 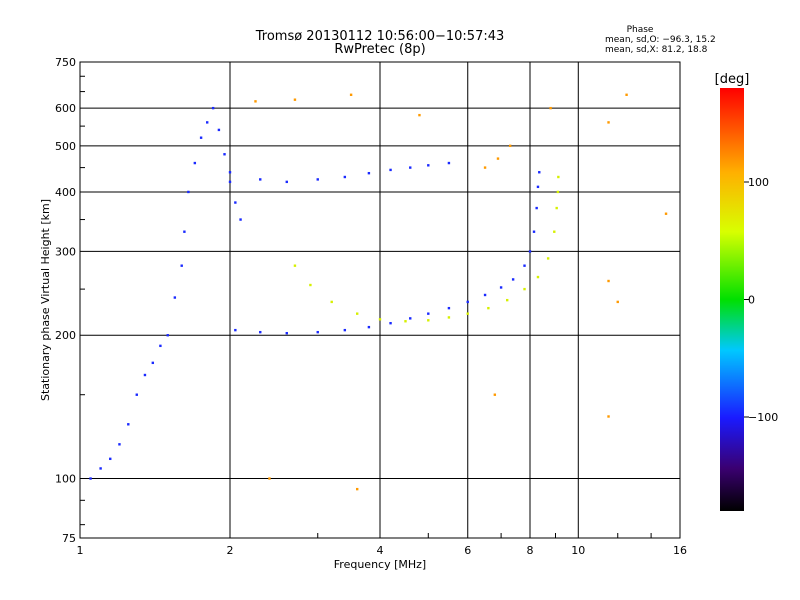 I want to click on series-x-mode-trace, so click(x=426, y=249).